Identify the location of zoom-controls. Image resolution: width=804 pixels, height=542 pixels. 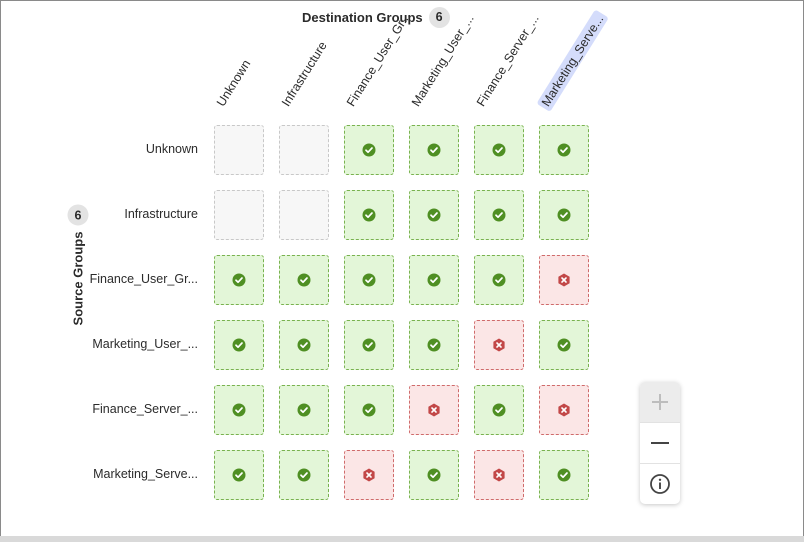
(660, 443).